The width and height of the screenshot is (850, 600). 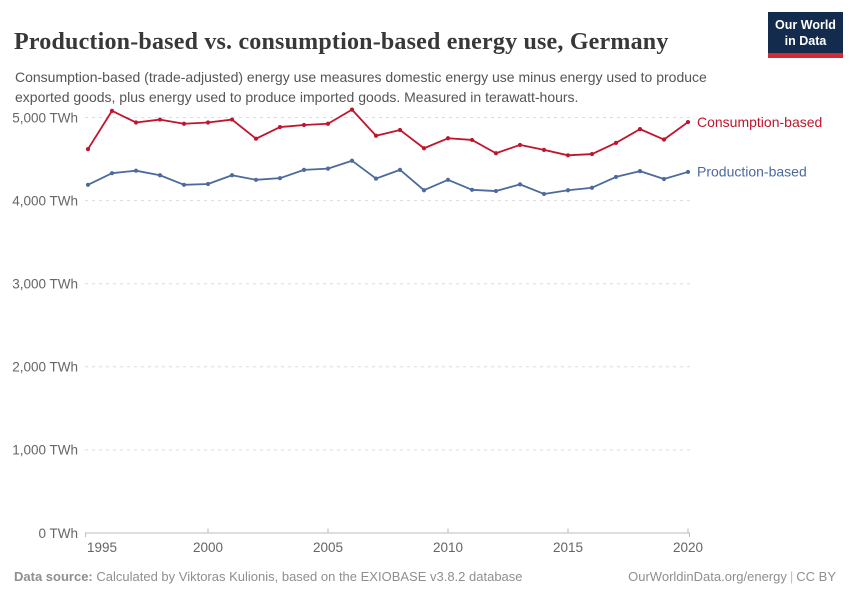 I want to click on data-point-production-based-2006, so click(x=352, y=160).